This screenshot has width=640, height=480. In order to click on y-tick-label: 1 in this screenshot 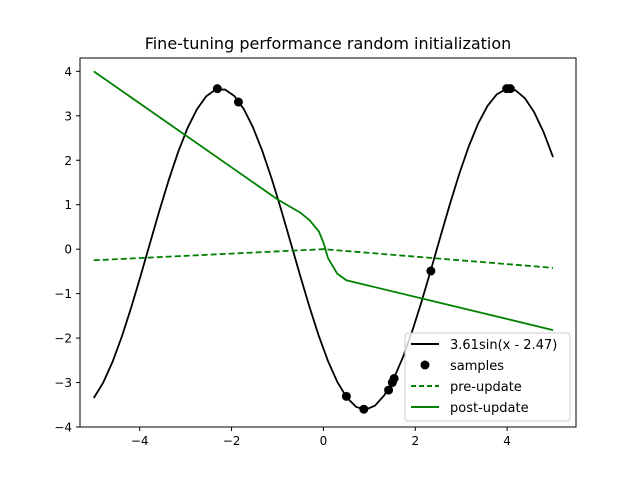, I will do `click(68, 205)`.